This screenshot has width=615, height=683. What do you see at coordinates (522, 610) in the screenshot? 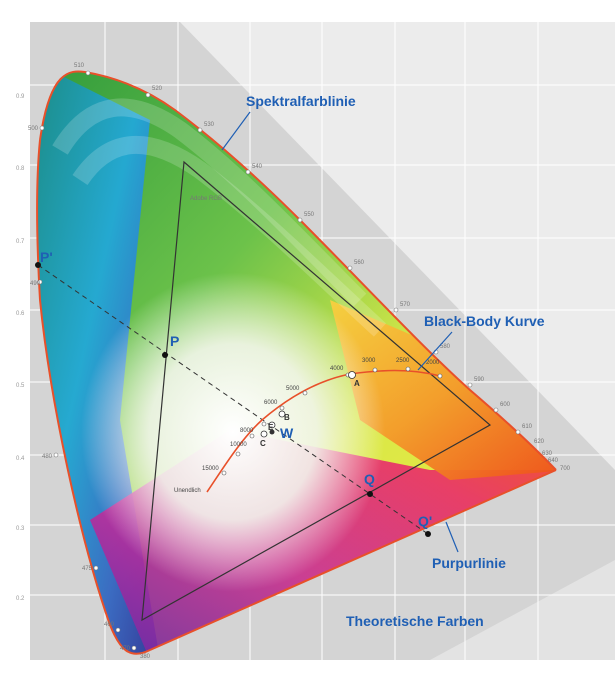
I see `light-band-bottom` at bounding box center [522, 610].